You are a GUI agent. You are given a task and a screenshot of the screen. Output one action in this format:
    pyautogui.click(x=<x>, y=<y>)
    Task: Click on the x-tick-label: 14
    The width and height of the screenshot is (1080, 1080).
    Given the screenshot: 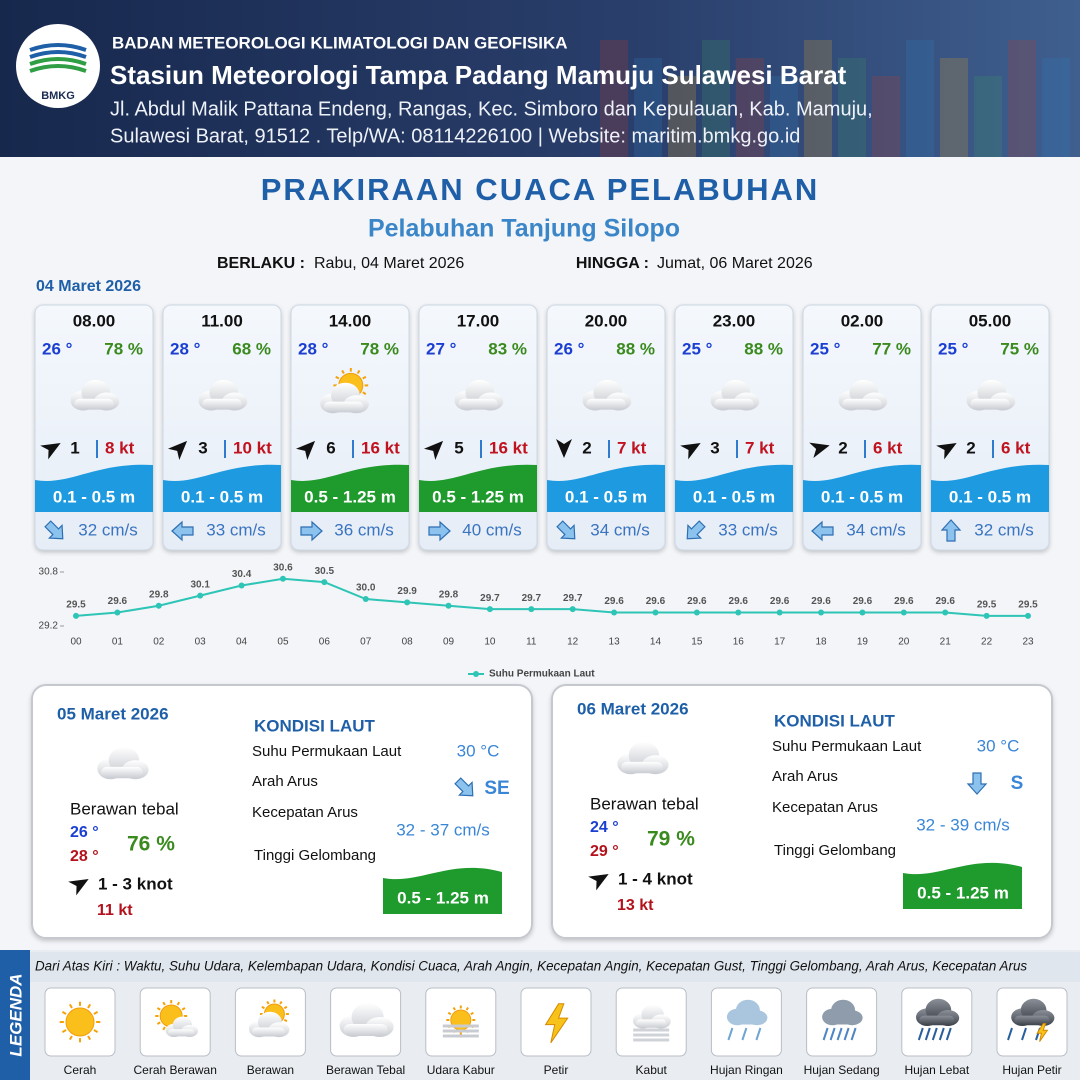 What is the action you would take?
    pyautogui.click(x=656, y=642)
    